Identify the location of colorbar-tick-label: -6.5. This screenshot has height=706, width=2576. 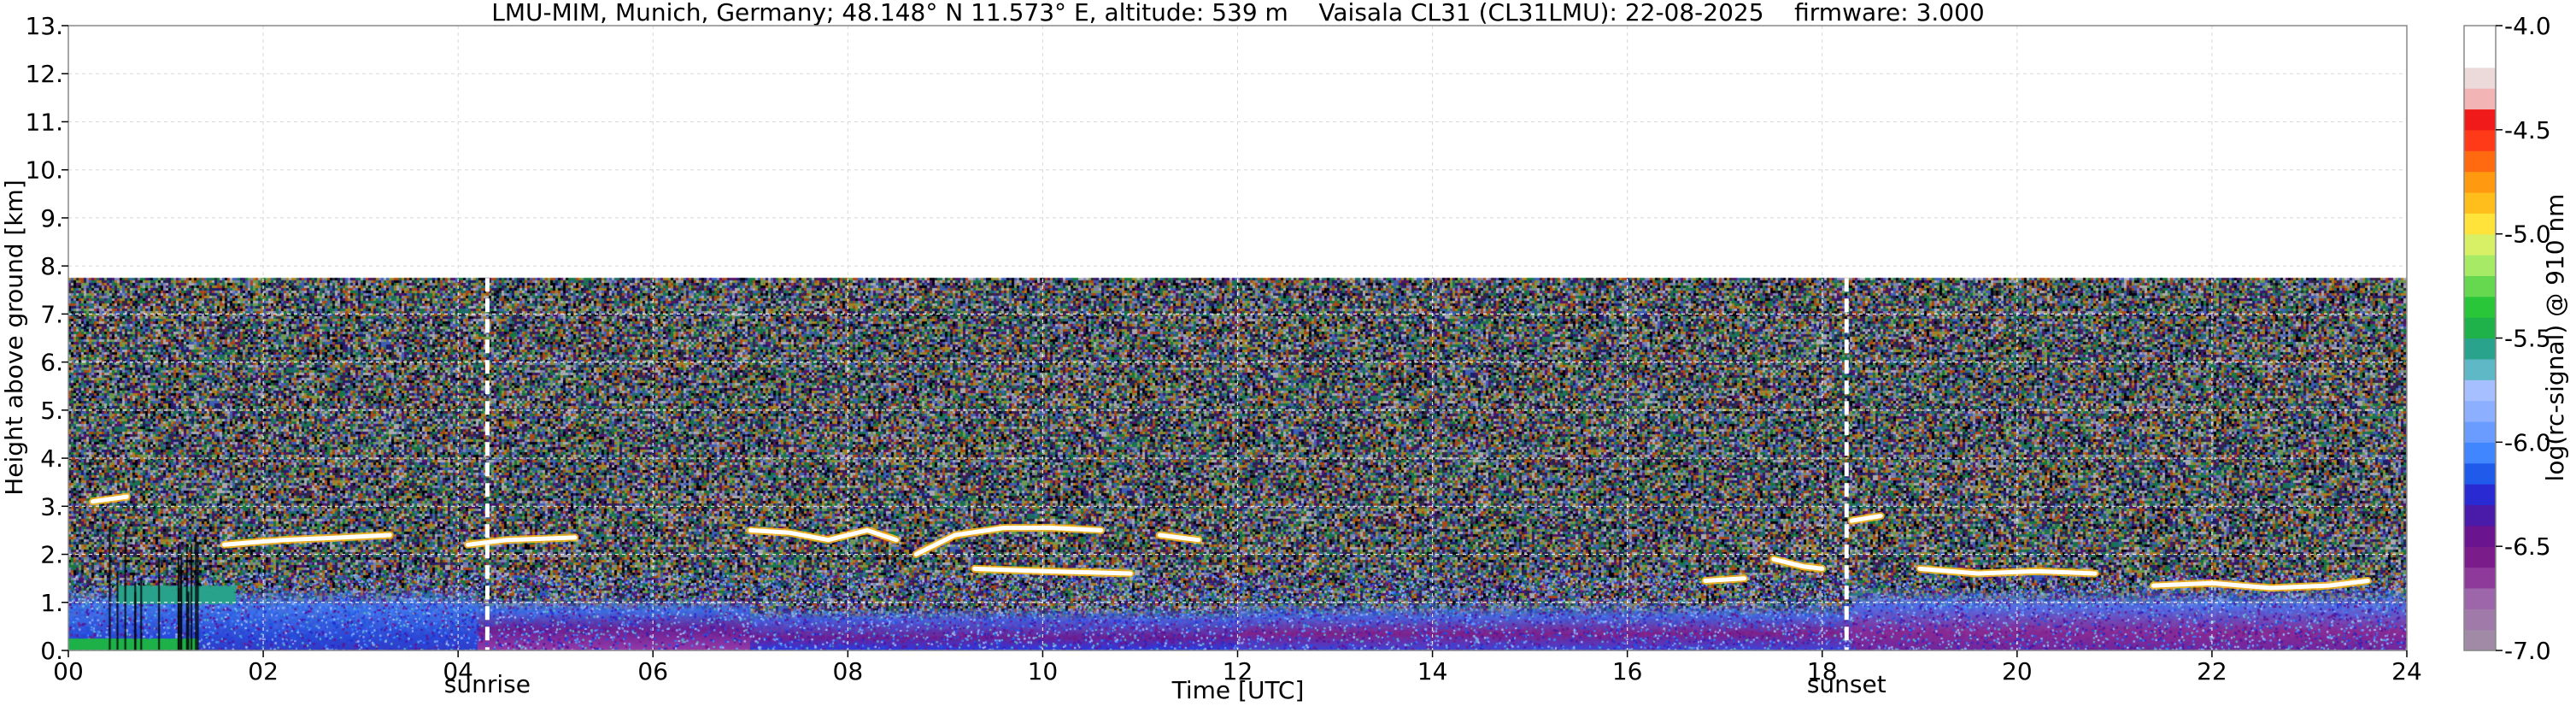
(2527, 546).